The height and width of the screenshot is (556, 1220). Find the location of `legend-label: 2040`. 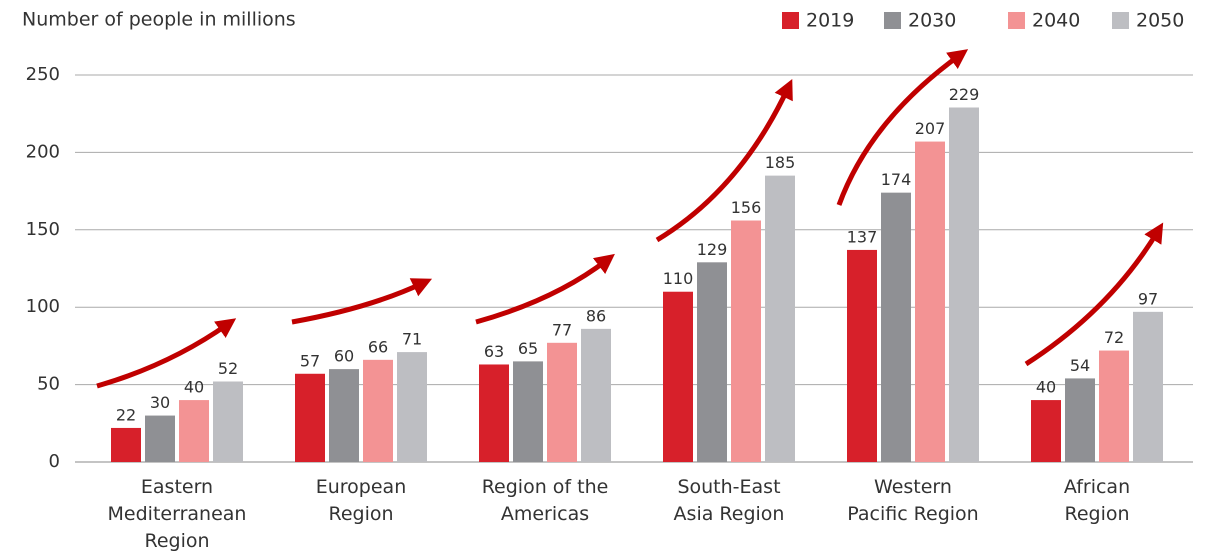

legend-label: 2040 is located at coordinates (1056, 21).